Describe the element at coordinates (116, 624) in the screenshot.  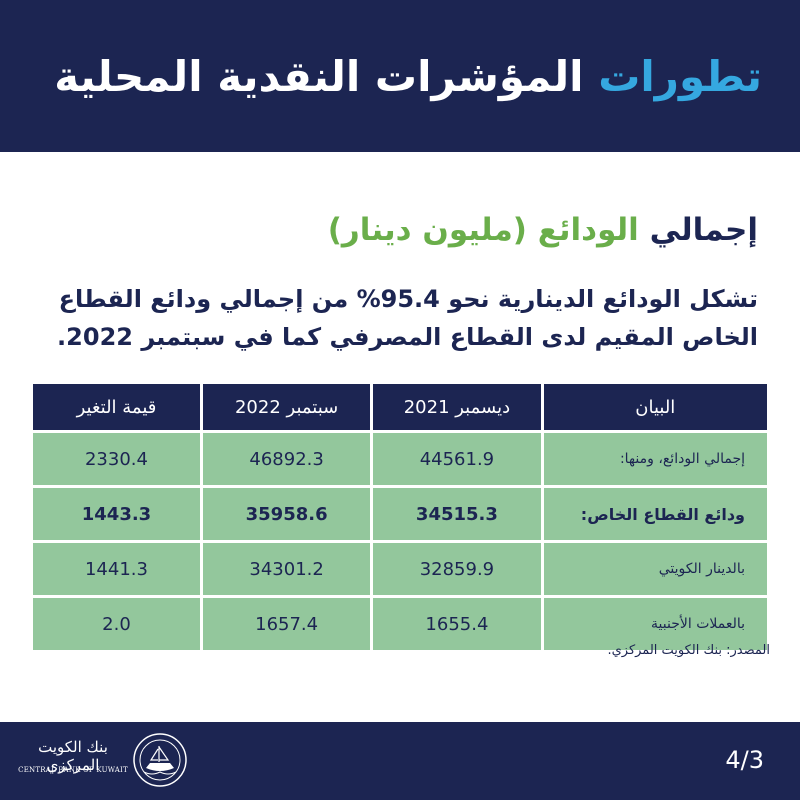
I see `cell-change: 2.0` at that location.